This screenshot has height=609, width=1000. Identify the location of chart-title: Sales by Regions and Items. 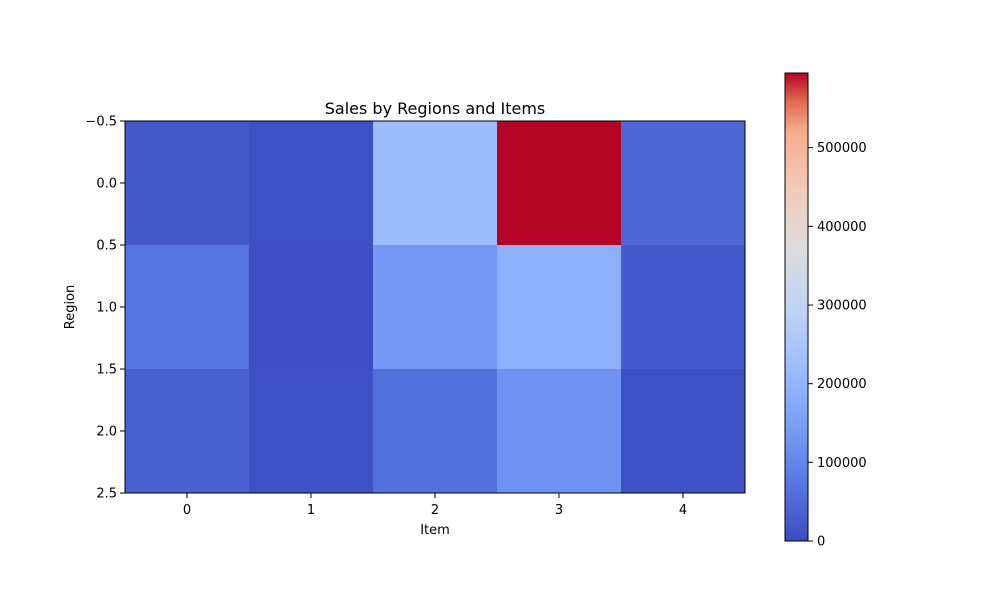
(435, 108).